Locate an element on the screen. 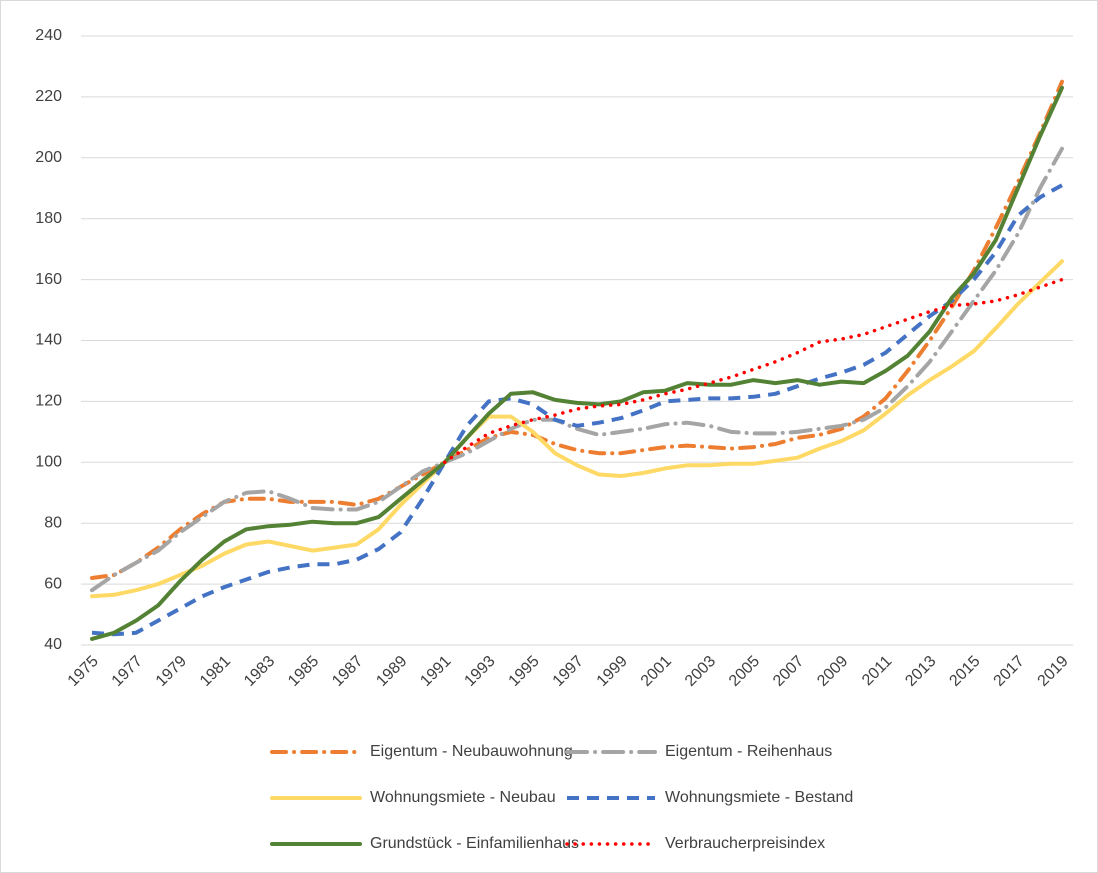  legend-label: Eigentum - Reihenhaus is located at coordinates (748, 751).